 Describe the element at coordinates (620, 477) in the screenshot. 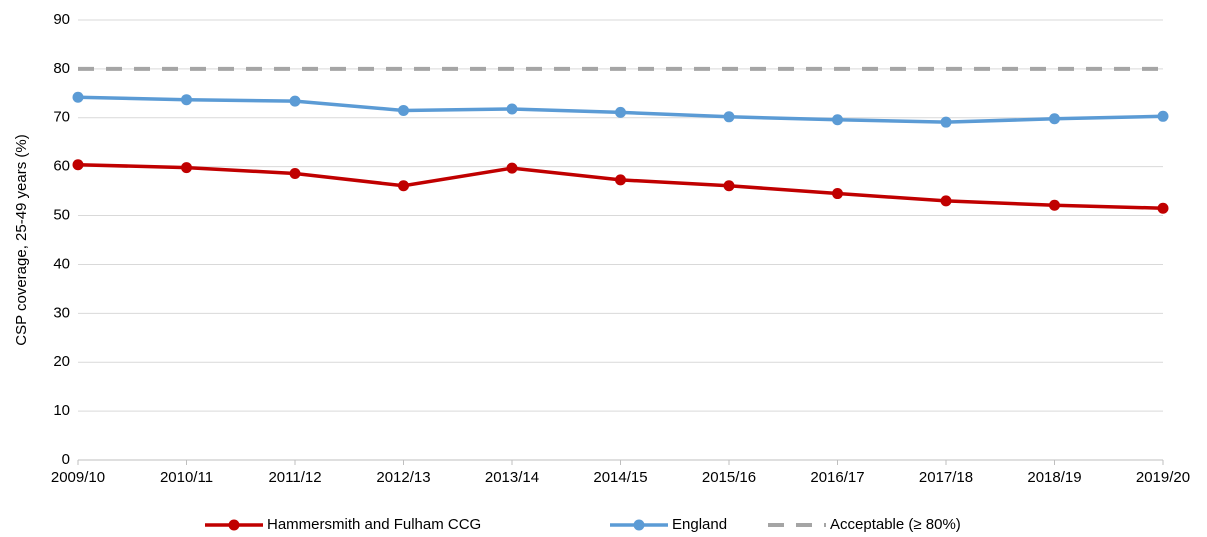

I see `x-tick-label: 2014/15` at that location.